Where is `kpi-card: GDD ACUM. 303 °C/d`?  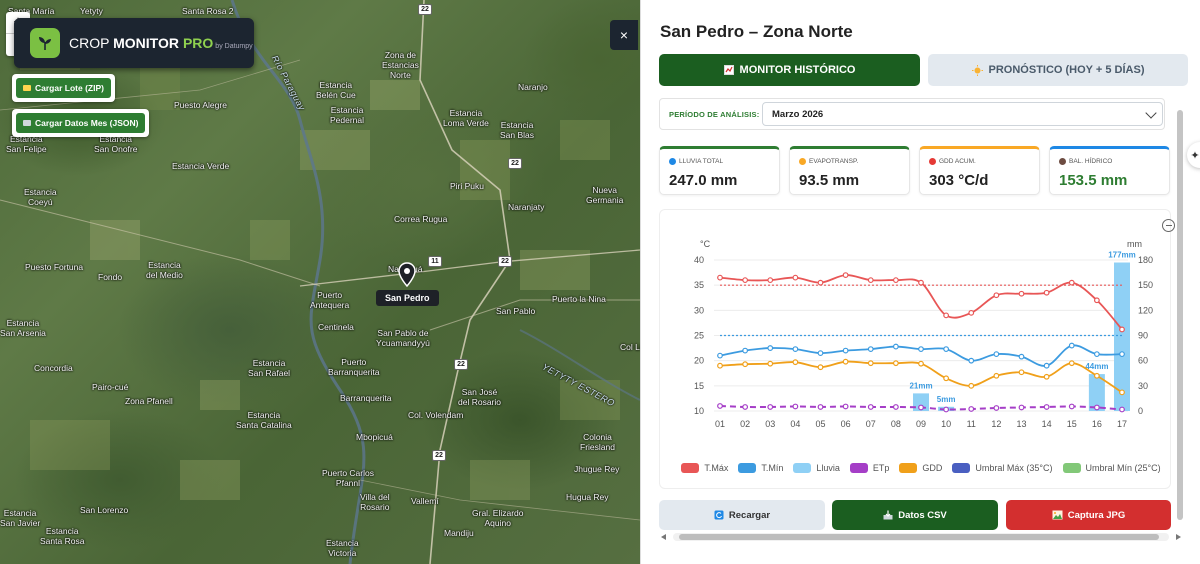
kpi-card: GDD ACUM. 303 °C/d is located at coordinates (979, 170).